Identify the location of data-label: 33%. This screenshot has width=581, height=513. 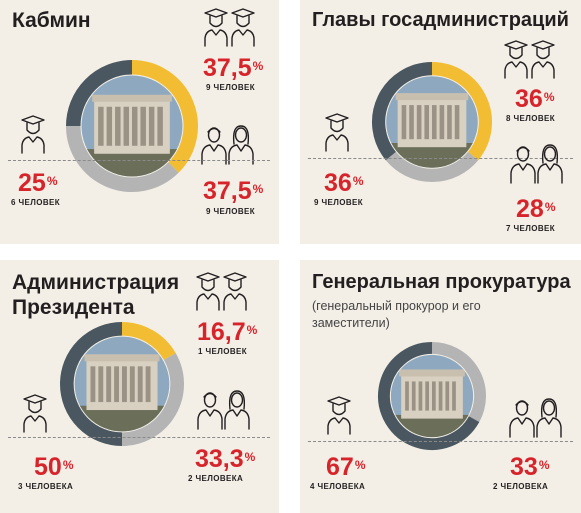
(530, 467).